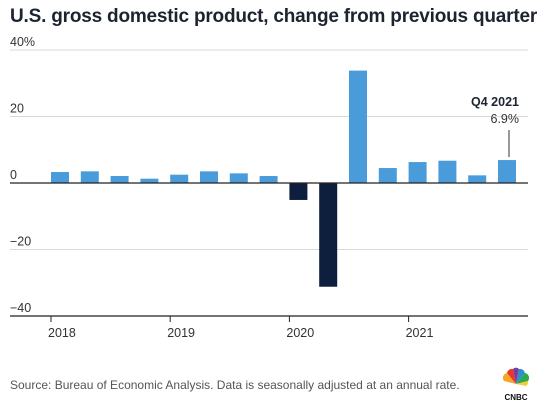 The width and height of the screenshot is (541, 407). Describe the element at coordinates (505, 119) in the screenshot. I see `annotation-value: 6.9%` at that location.